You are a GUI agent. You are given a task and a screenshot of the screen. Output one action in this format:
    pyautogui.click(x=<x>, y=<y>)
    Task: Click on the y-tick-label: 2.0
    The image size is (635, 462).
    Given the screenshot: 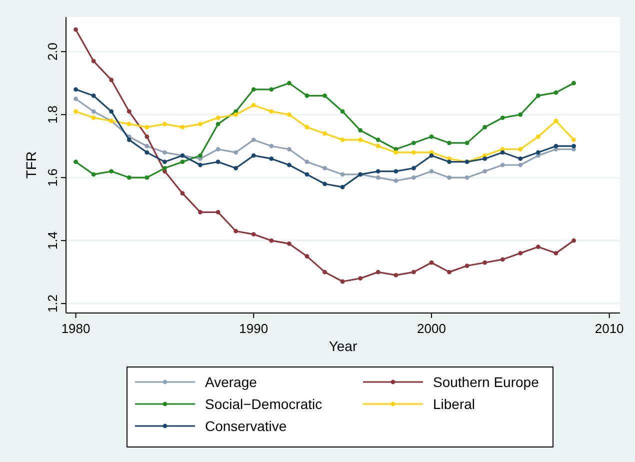 What is the action you would take?
    pyautogui.click(x=52, y=51)
    